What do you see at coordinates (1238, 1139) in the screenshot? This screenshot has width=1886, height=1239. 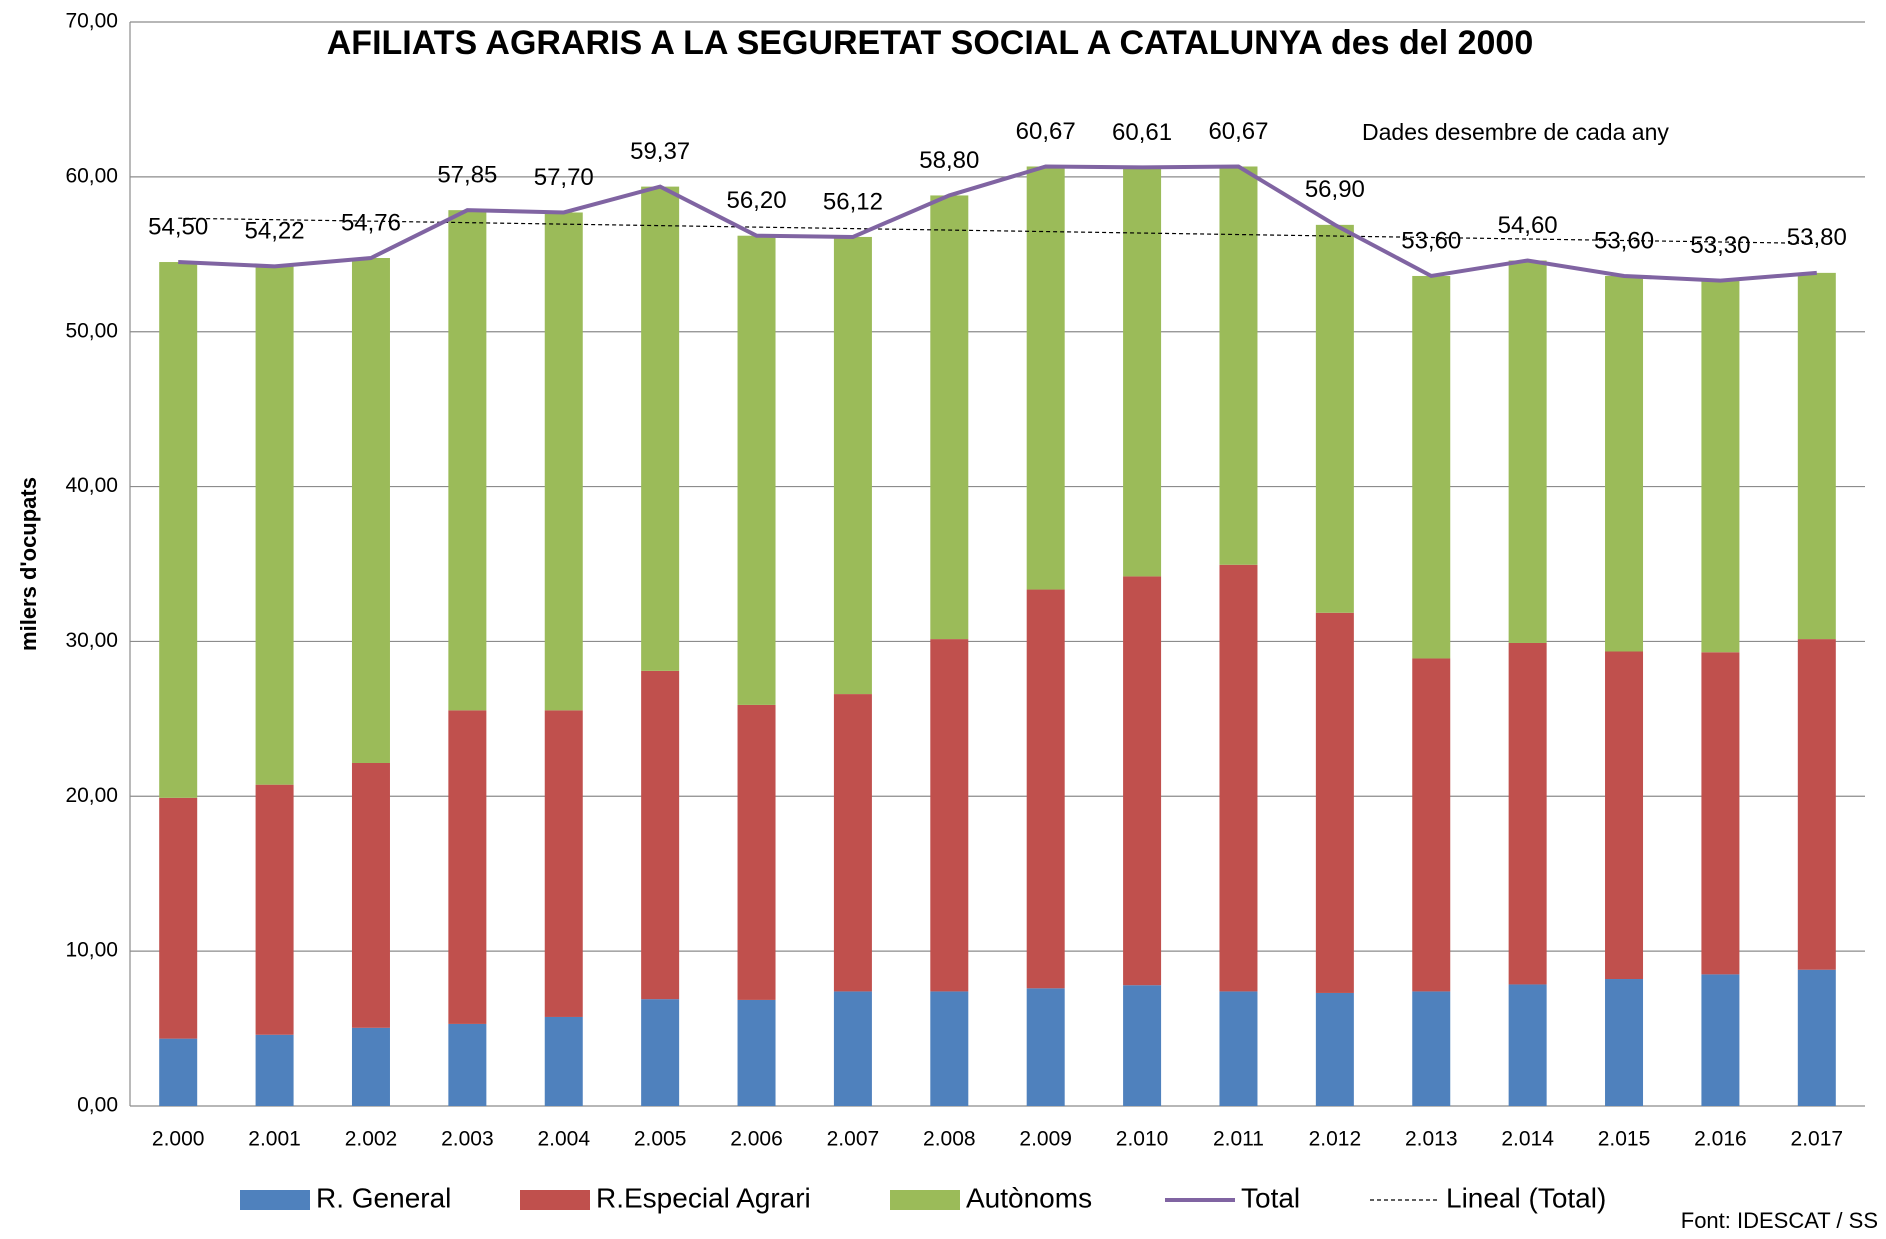 I see `x-tick-label: 2.011` at bounding box center [1238, 1139].